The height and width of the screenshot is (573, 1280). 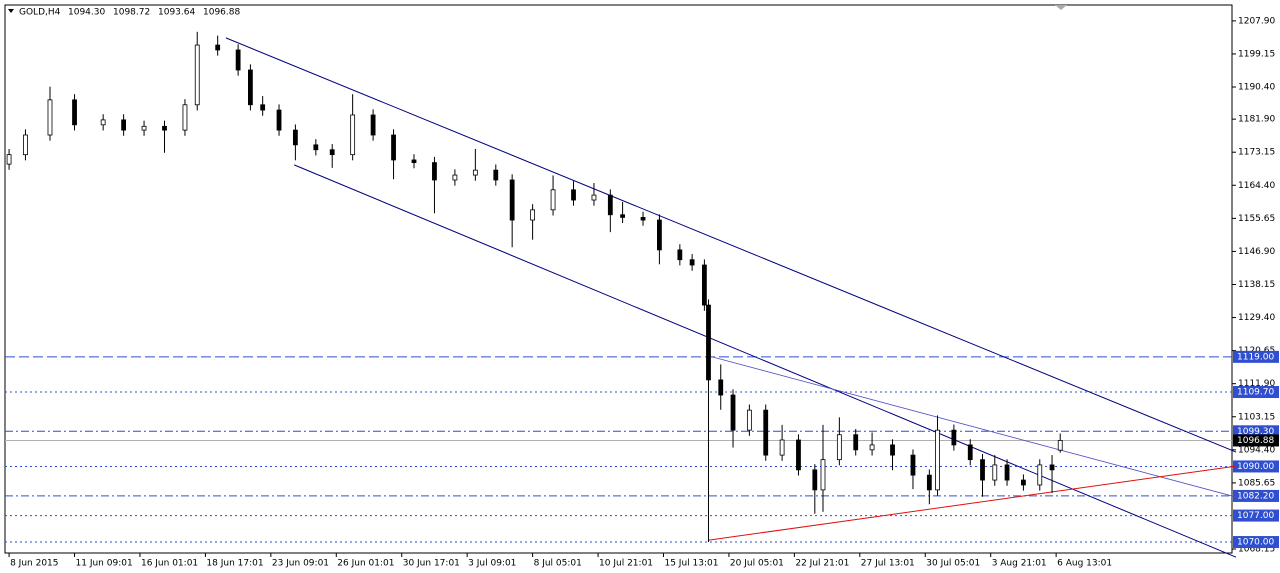 What do you see at coordinates (1255, 357) in the screenshot?
I see `price-level-label: 1119.00` at bounding box center [1255, 357].